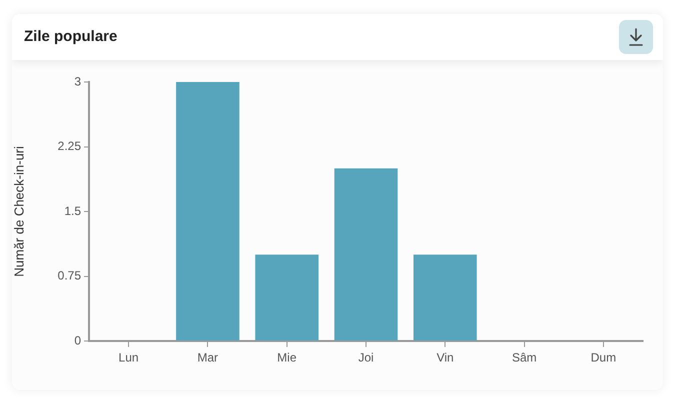 This screenshot has height=404, width=680. Describe the element at coordinates (71, 37) in the screenshot. I see `chart-title: Zile populare` at that location.